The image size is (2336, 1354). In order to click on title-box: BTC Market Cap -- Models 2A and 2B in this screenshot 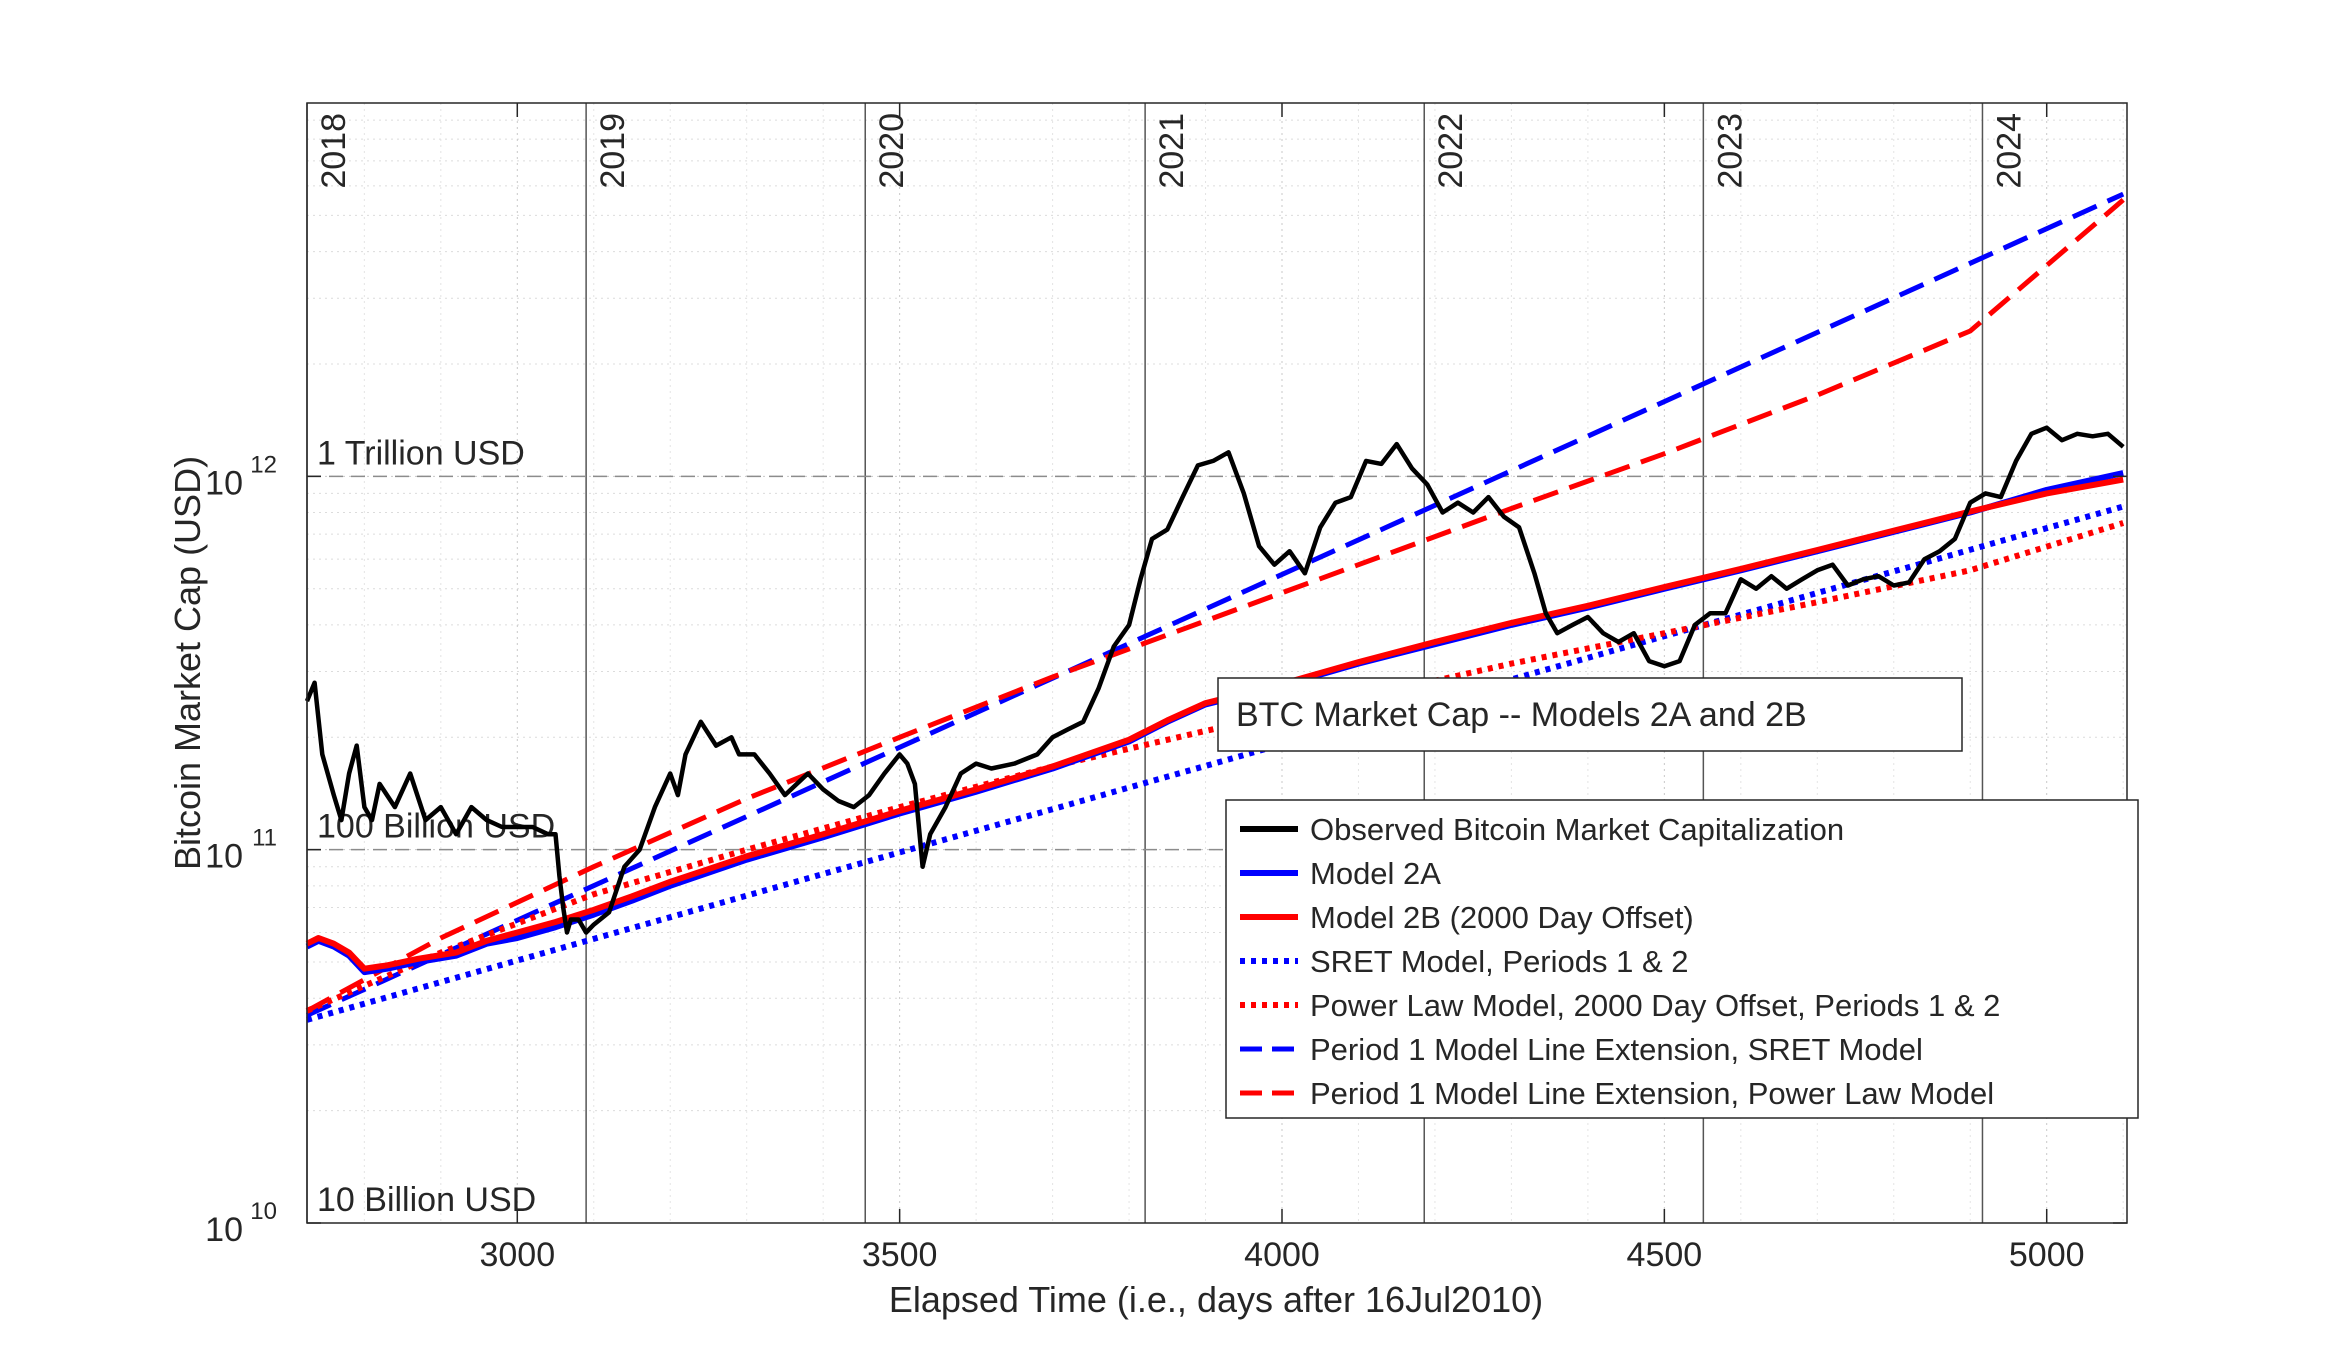, I will do `click(1590, 714)`.